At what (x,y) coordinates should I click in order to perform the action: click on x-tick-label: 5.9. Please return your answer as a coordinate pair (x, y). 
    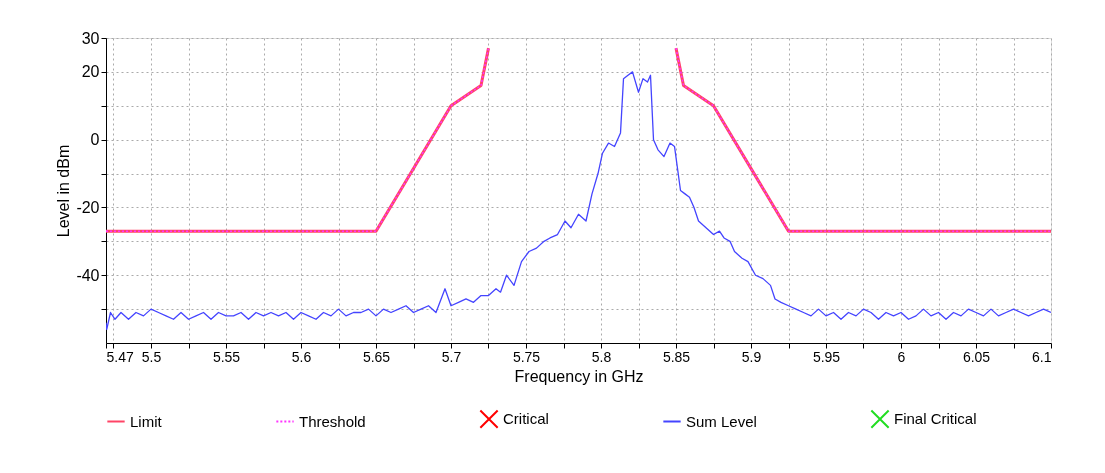
    Looking at the image, I should click on (751, 356).